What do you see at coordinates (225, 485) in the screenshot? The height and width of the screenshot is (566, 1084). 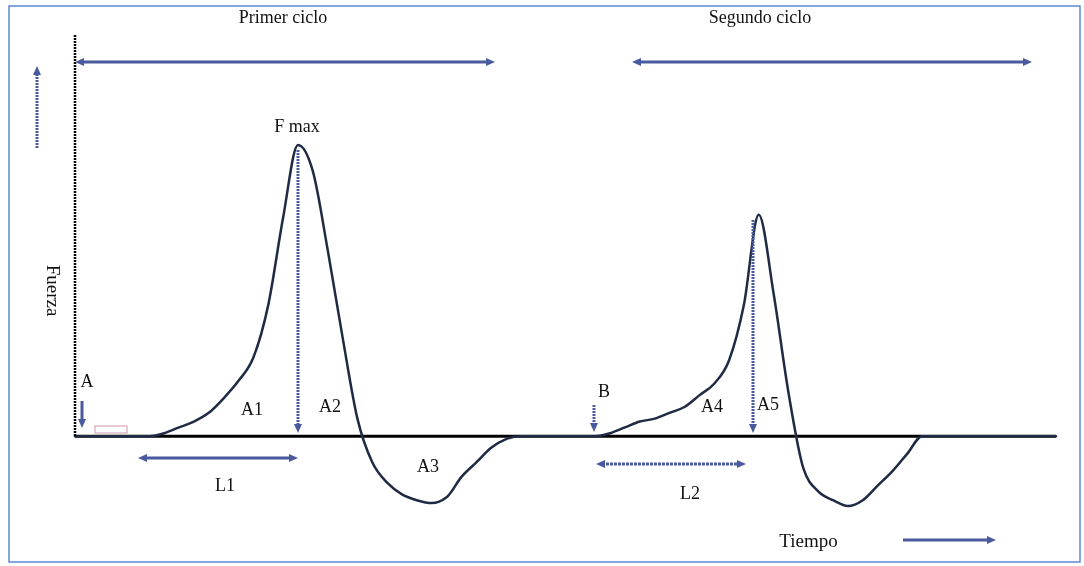 I see `annotation: L1` at bounding box center [225, 485].